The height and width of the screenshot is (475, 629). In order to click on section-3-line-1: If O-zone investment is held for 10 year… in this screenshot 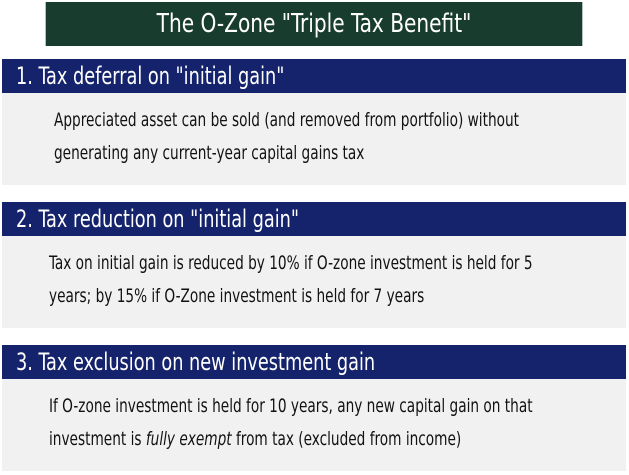, I will do `click(291, 406)`.